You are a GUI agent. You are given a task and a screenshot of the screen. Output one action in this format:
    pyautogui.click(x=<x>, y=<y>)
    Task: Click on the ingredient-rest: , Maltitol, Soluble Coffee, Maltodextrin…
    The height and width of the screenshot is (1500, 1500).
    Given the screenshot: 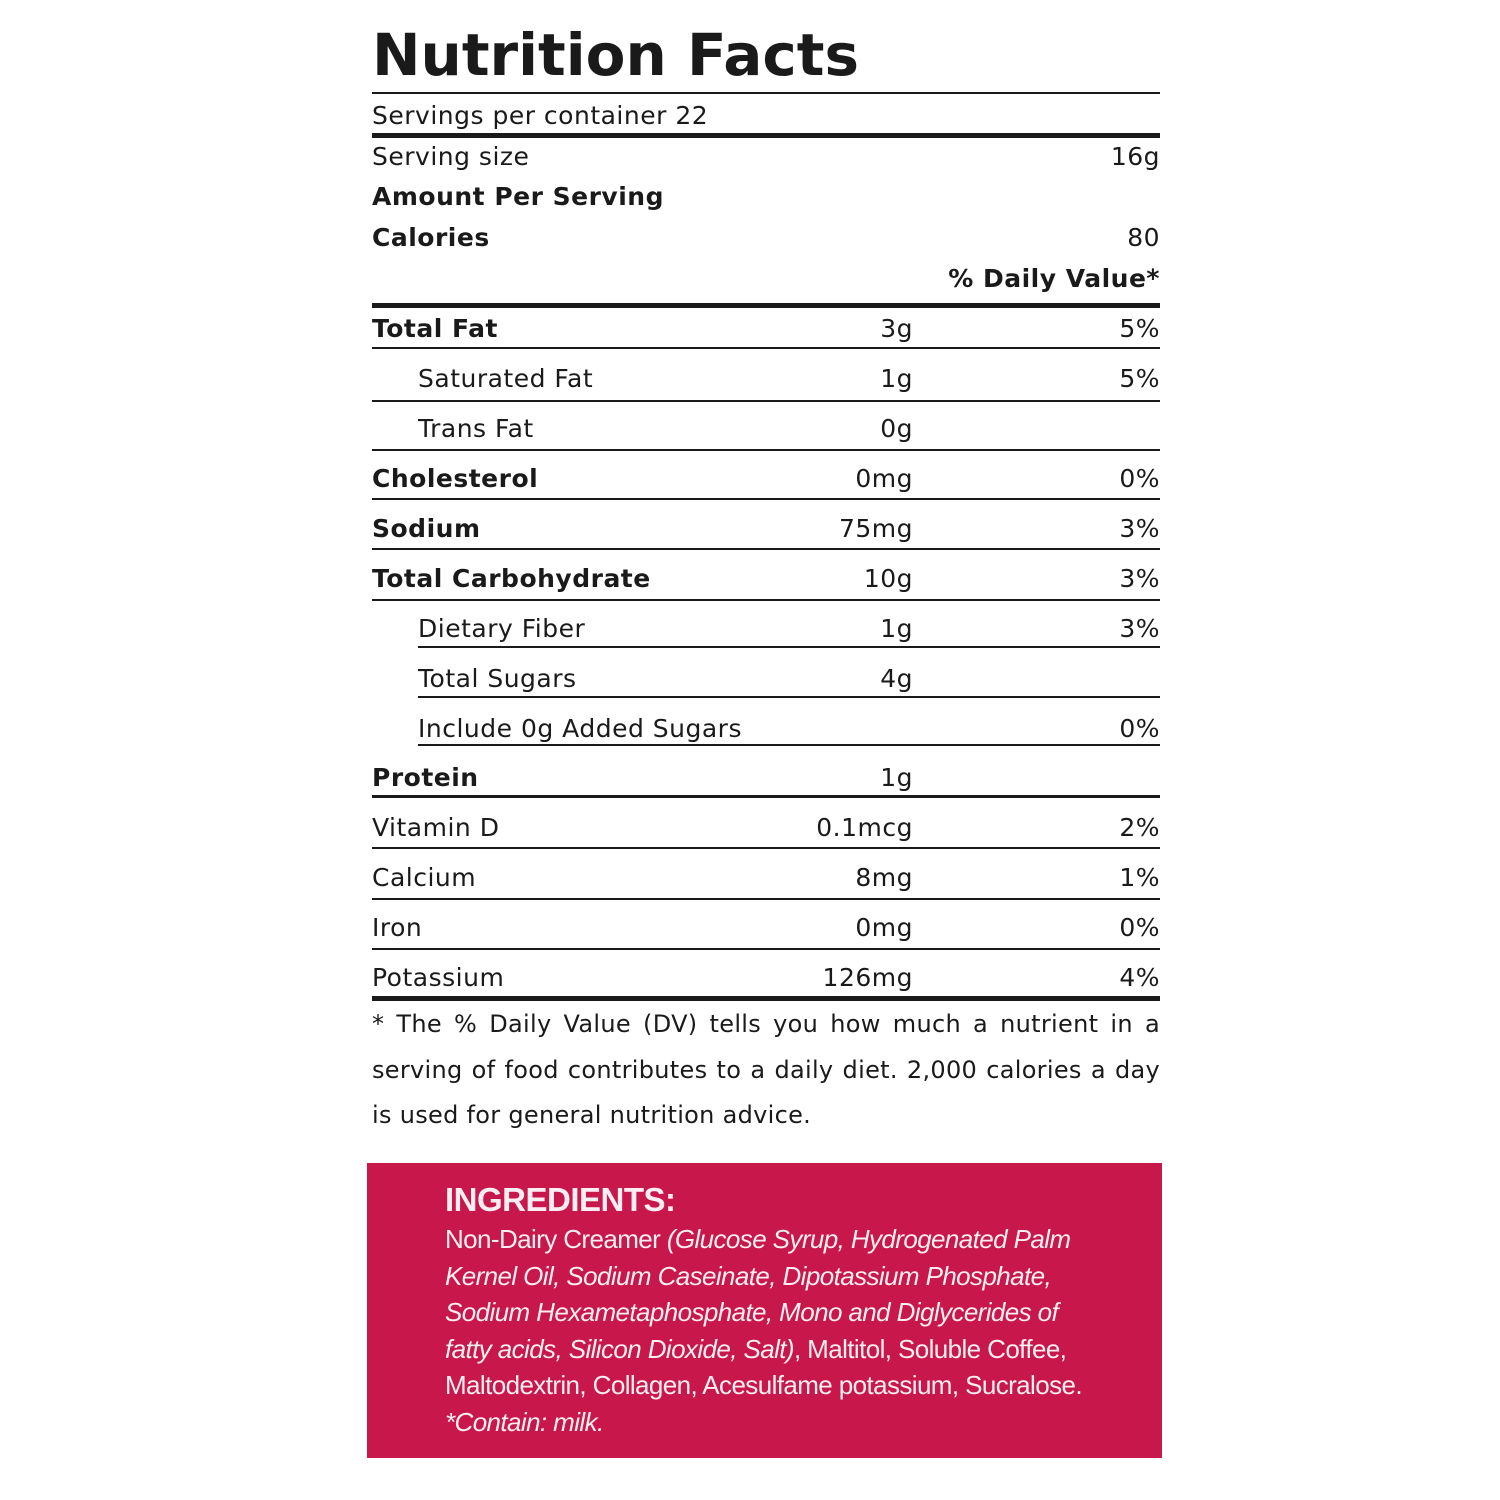 What is the action you would take?
    pyautogui.click(x=764, y=1367)
    